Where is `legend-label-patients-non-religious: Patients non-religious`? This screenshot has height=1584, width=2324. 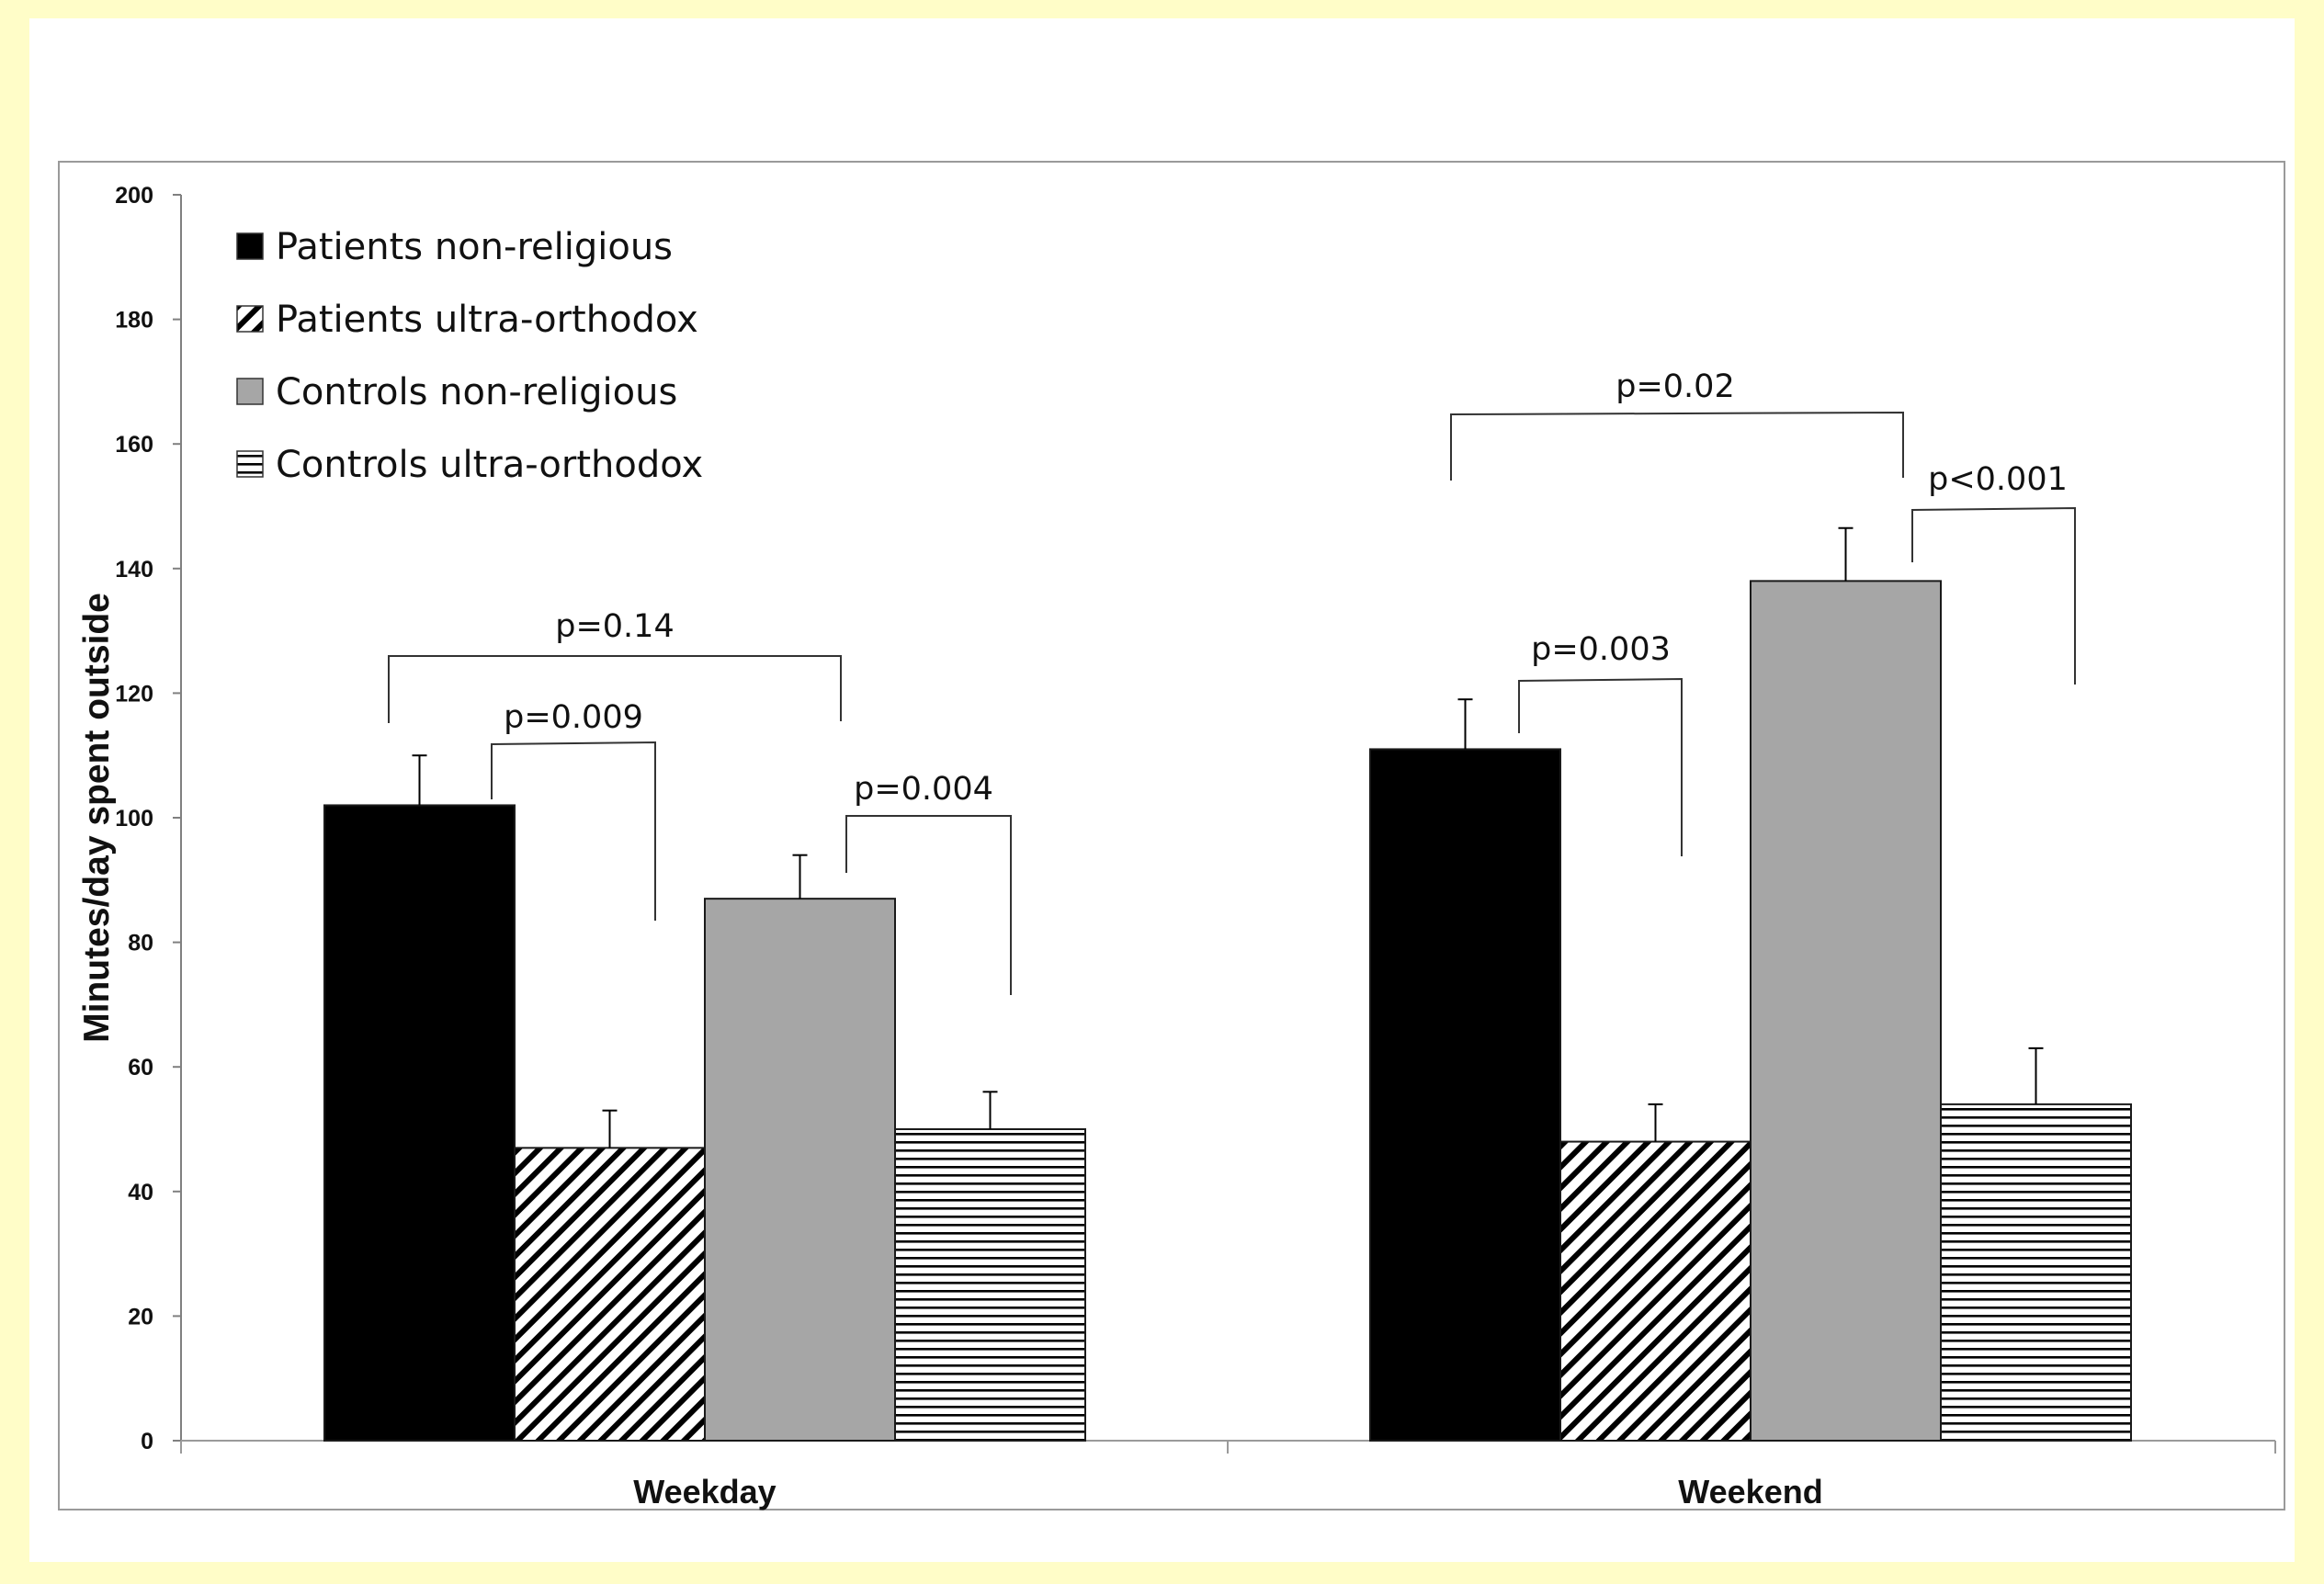
legend-label-patients-non-religious: Patients non-religious is located at coordinates (474, 247).